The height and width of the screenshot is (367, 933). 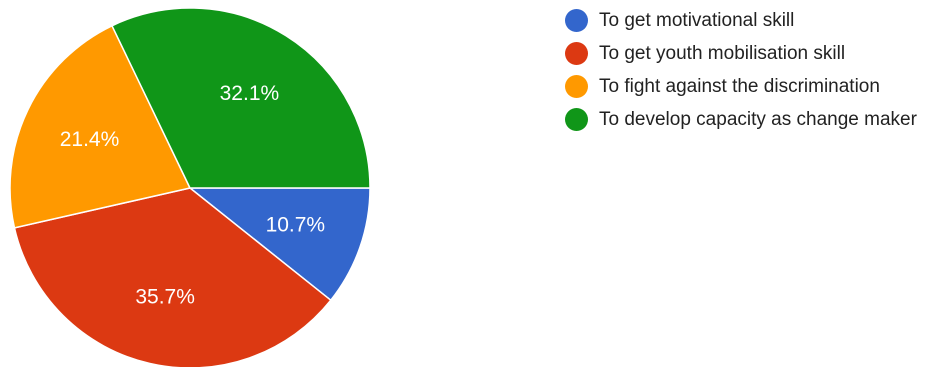 What do you see at coordinates (250, 93) in the screenshot?
I see `slice-percent-label: 32.1%` at bounding box center [250, 93].